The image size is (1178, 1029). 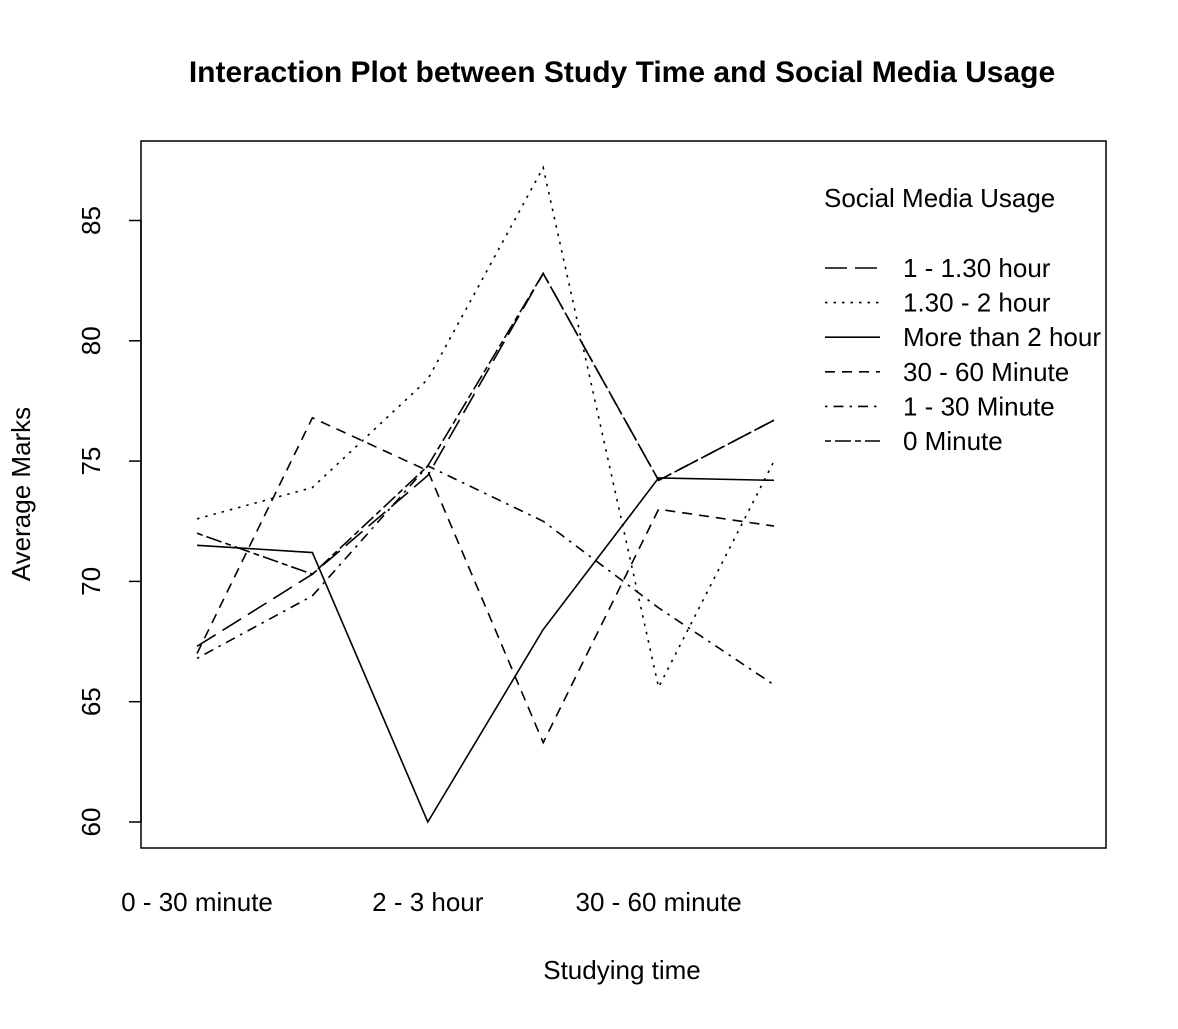 What do you see at coordinates (91, 822) in the screenshot?
I see `y-tick-label: 60` at bounding box center [91, 822].